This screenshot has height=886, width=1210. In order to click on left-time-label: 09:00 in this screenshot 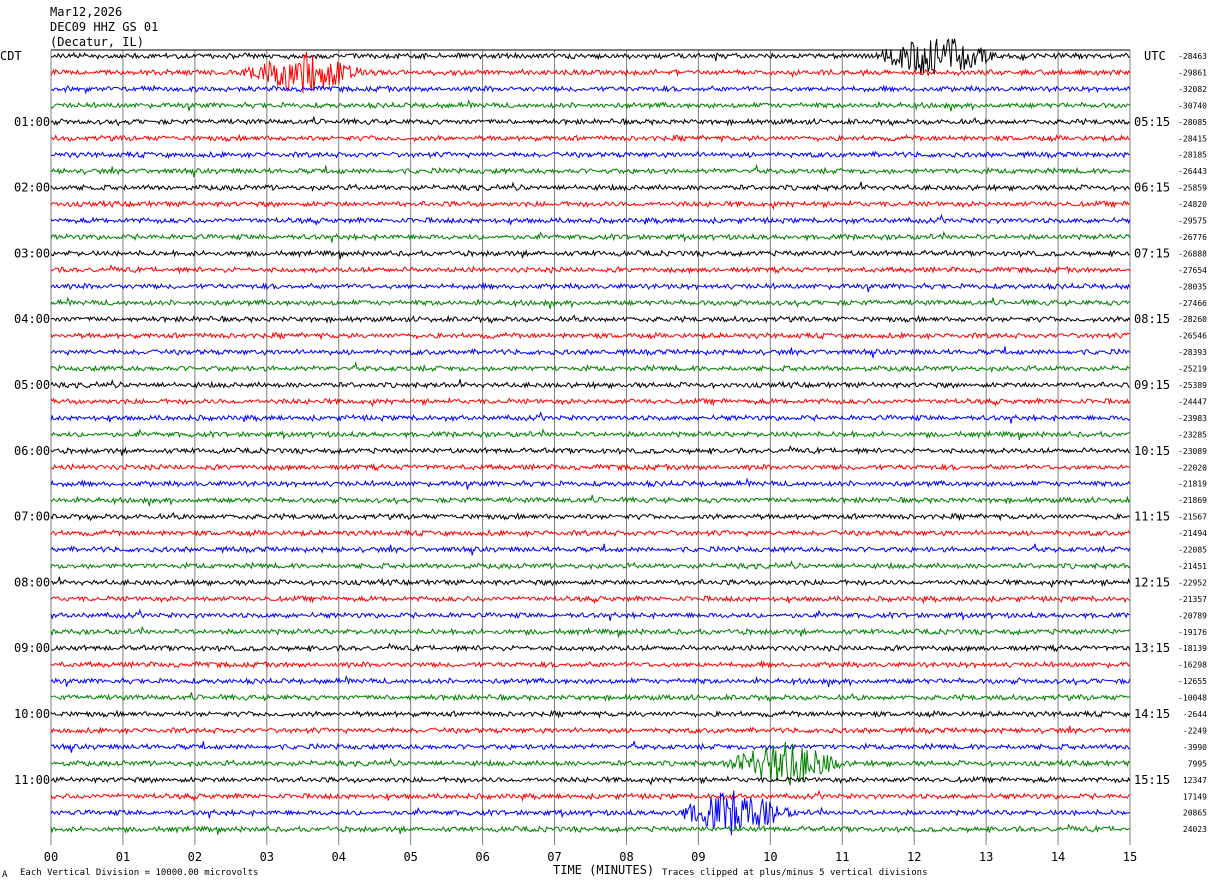, I will do `click(32, 648)`.